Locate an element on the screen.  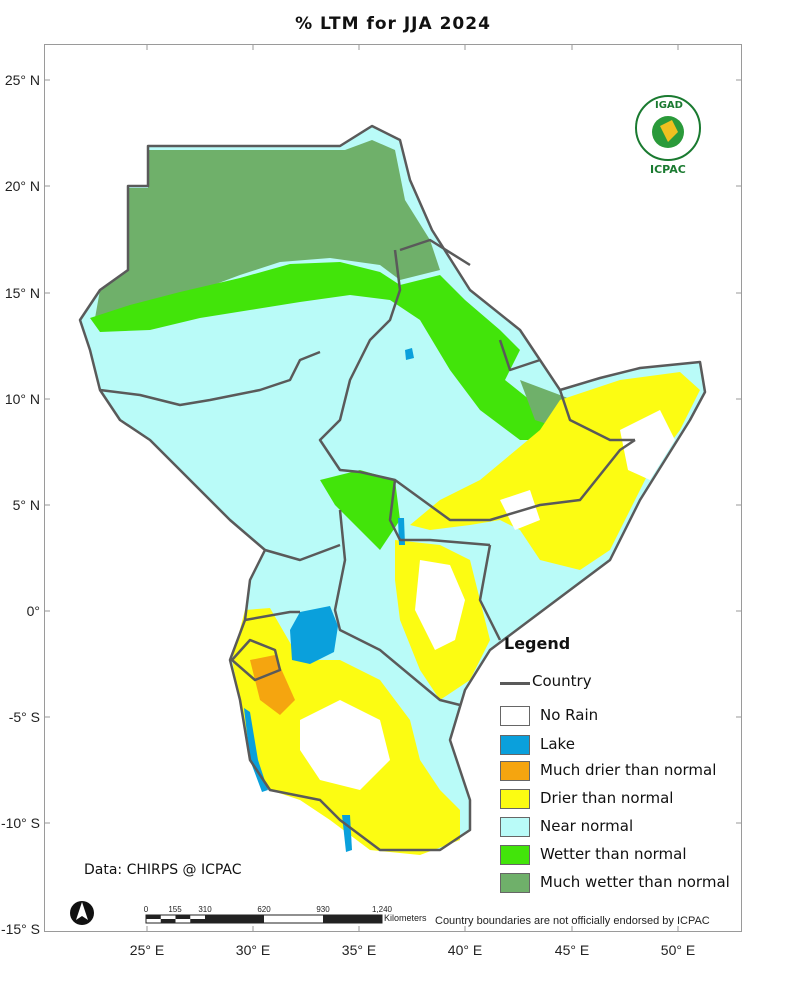
lat-label: 10° N is located at coordinates (22, 399).